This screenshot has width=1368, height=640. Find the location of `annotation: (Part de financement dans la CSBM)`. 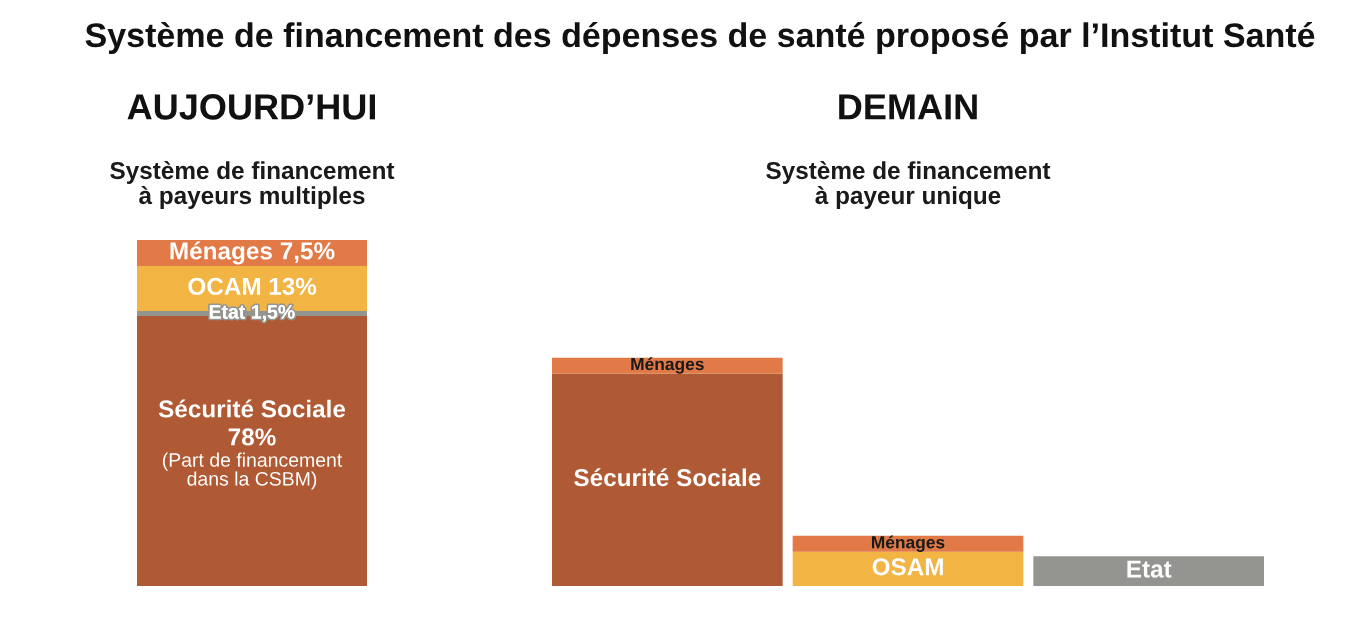

annotation: (Part de financement dans la CSBM) is located at coordinates (252, 471).